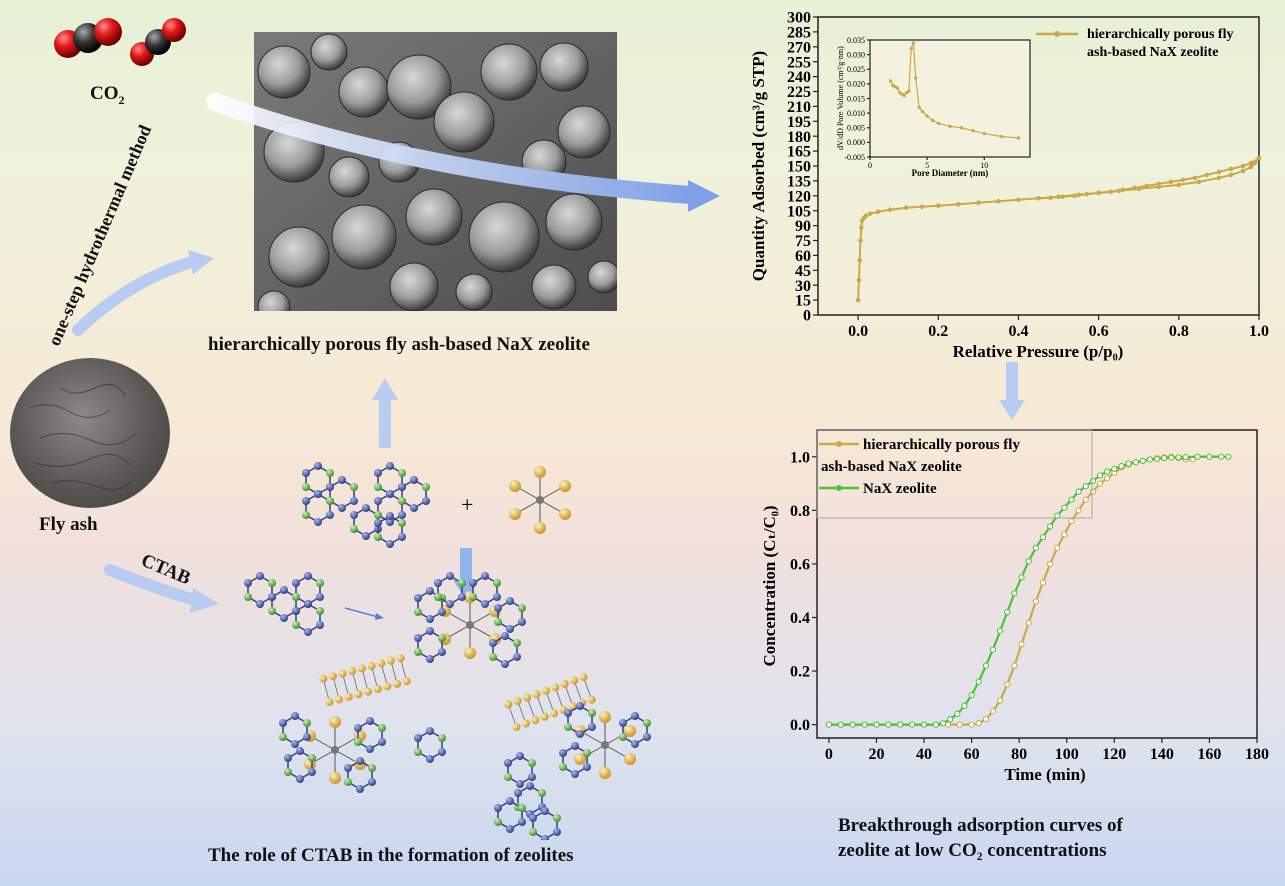  Describe the element at coordinates (856, 113) in the screenshot. I see `y-tick-label: 0.010` at that location.